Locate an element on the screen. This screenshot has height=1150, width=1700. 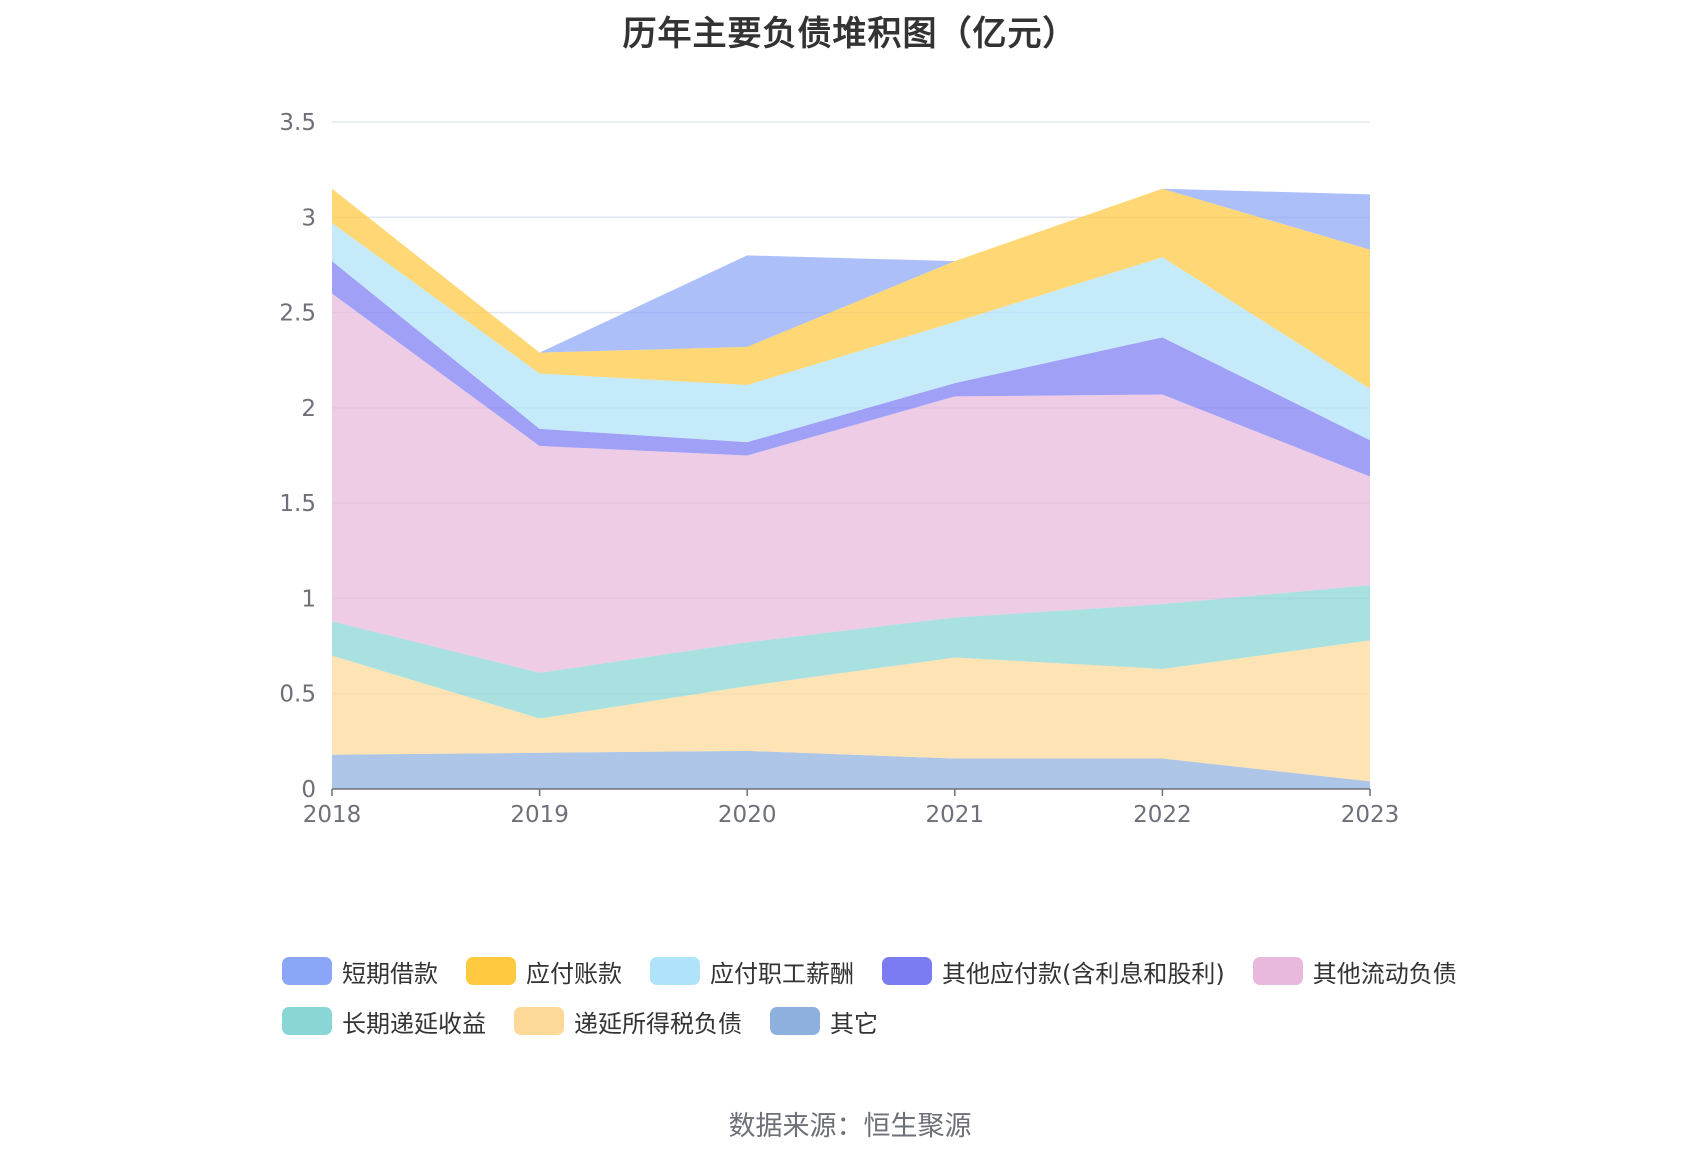
legend-item: 应付账款 is located at coordinates (544, 972).